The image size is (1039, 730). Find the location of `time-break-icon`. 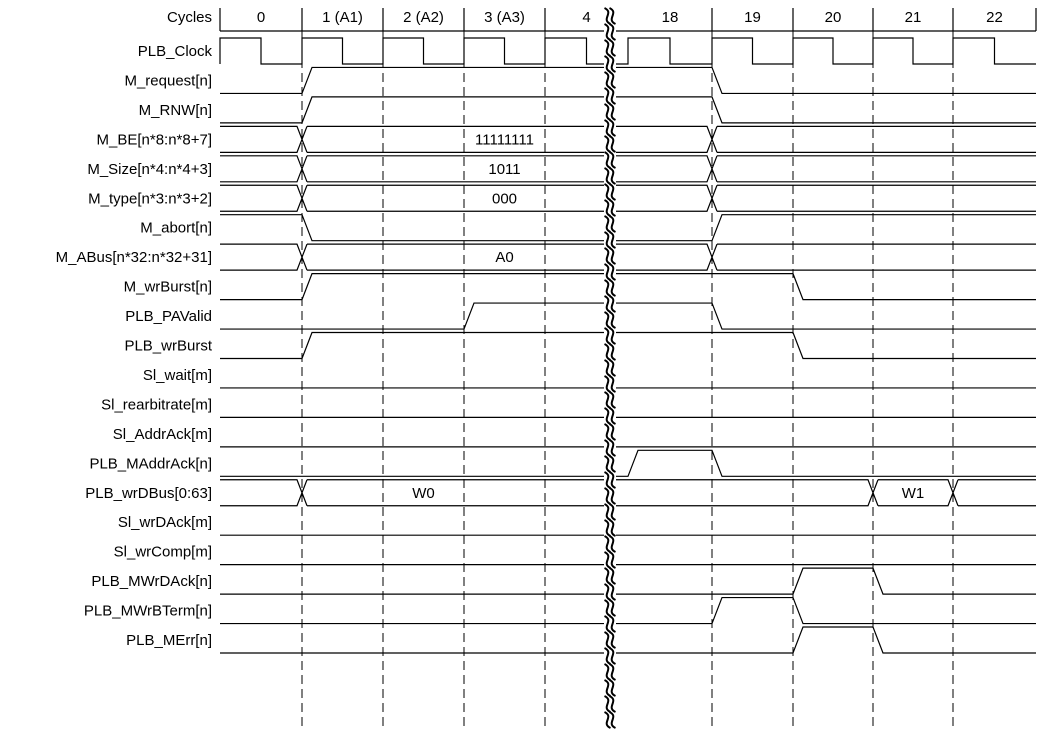

time-break-icon is located at coordinates (610, 367).